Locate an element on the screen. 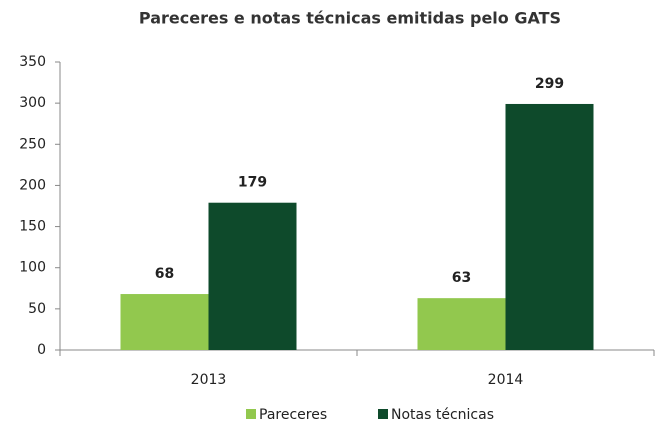  legend-label: Notas técnicas is located at coordinates (442, 415).